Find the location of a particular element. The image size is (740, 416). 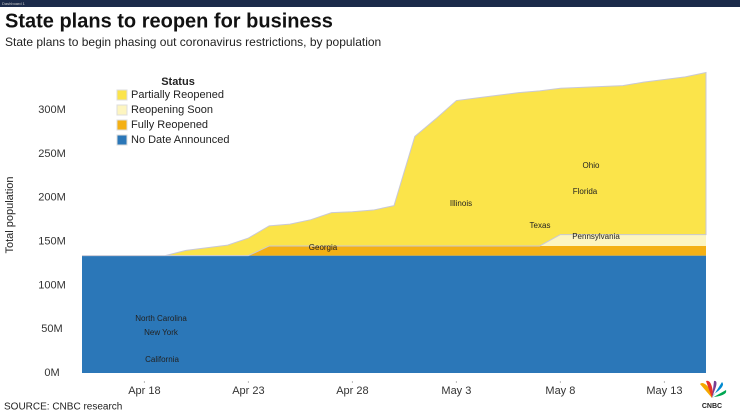

legend-label: Partially Reopened is located at coordinates (177, 95).